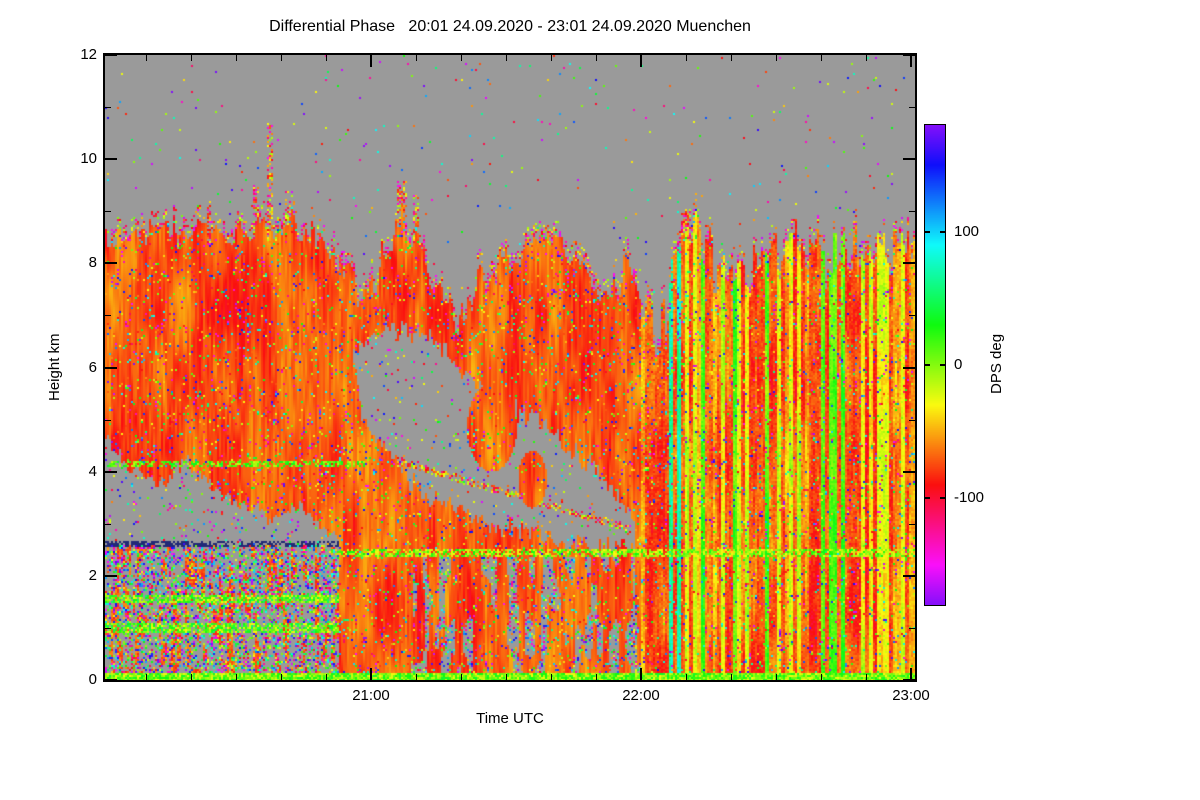 This screenshot has height=800, width=1200. I want to click on y-tick-label: 6, so click(92, 367).